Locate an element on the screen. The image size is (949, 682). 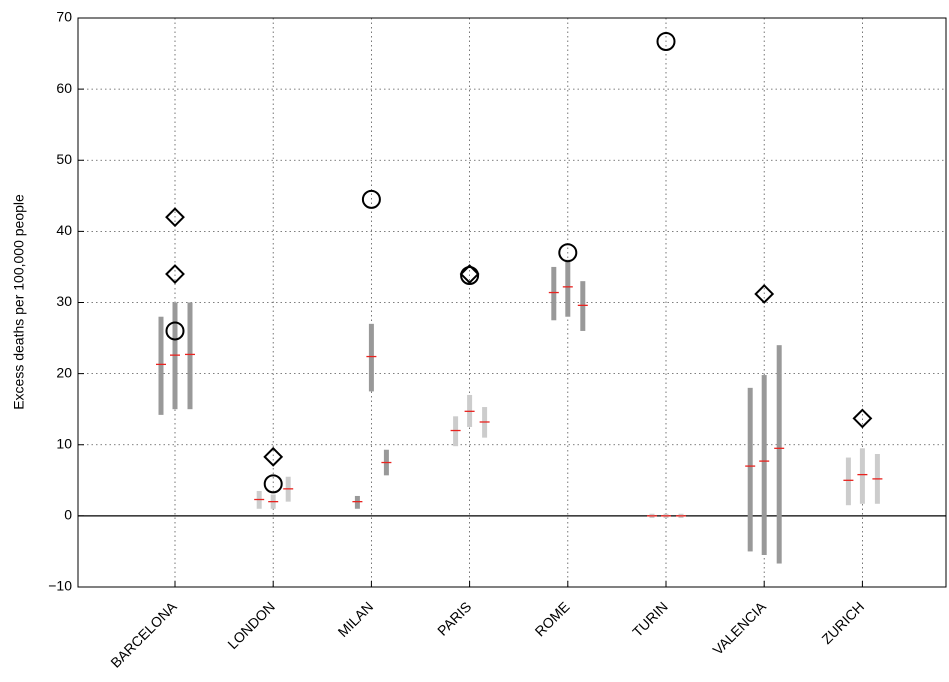
x-tick-label: PARIS is located at coordinates (454, 618).